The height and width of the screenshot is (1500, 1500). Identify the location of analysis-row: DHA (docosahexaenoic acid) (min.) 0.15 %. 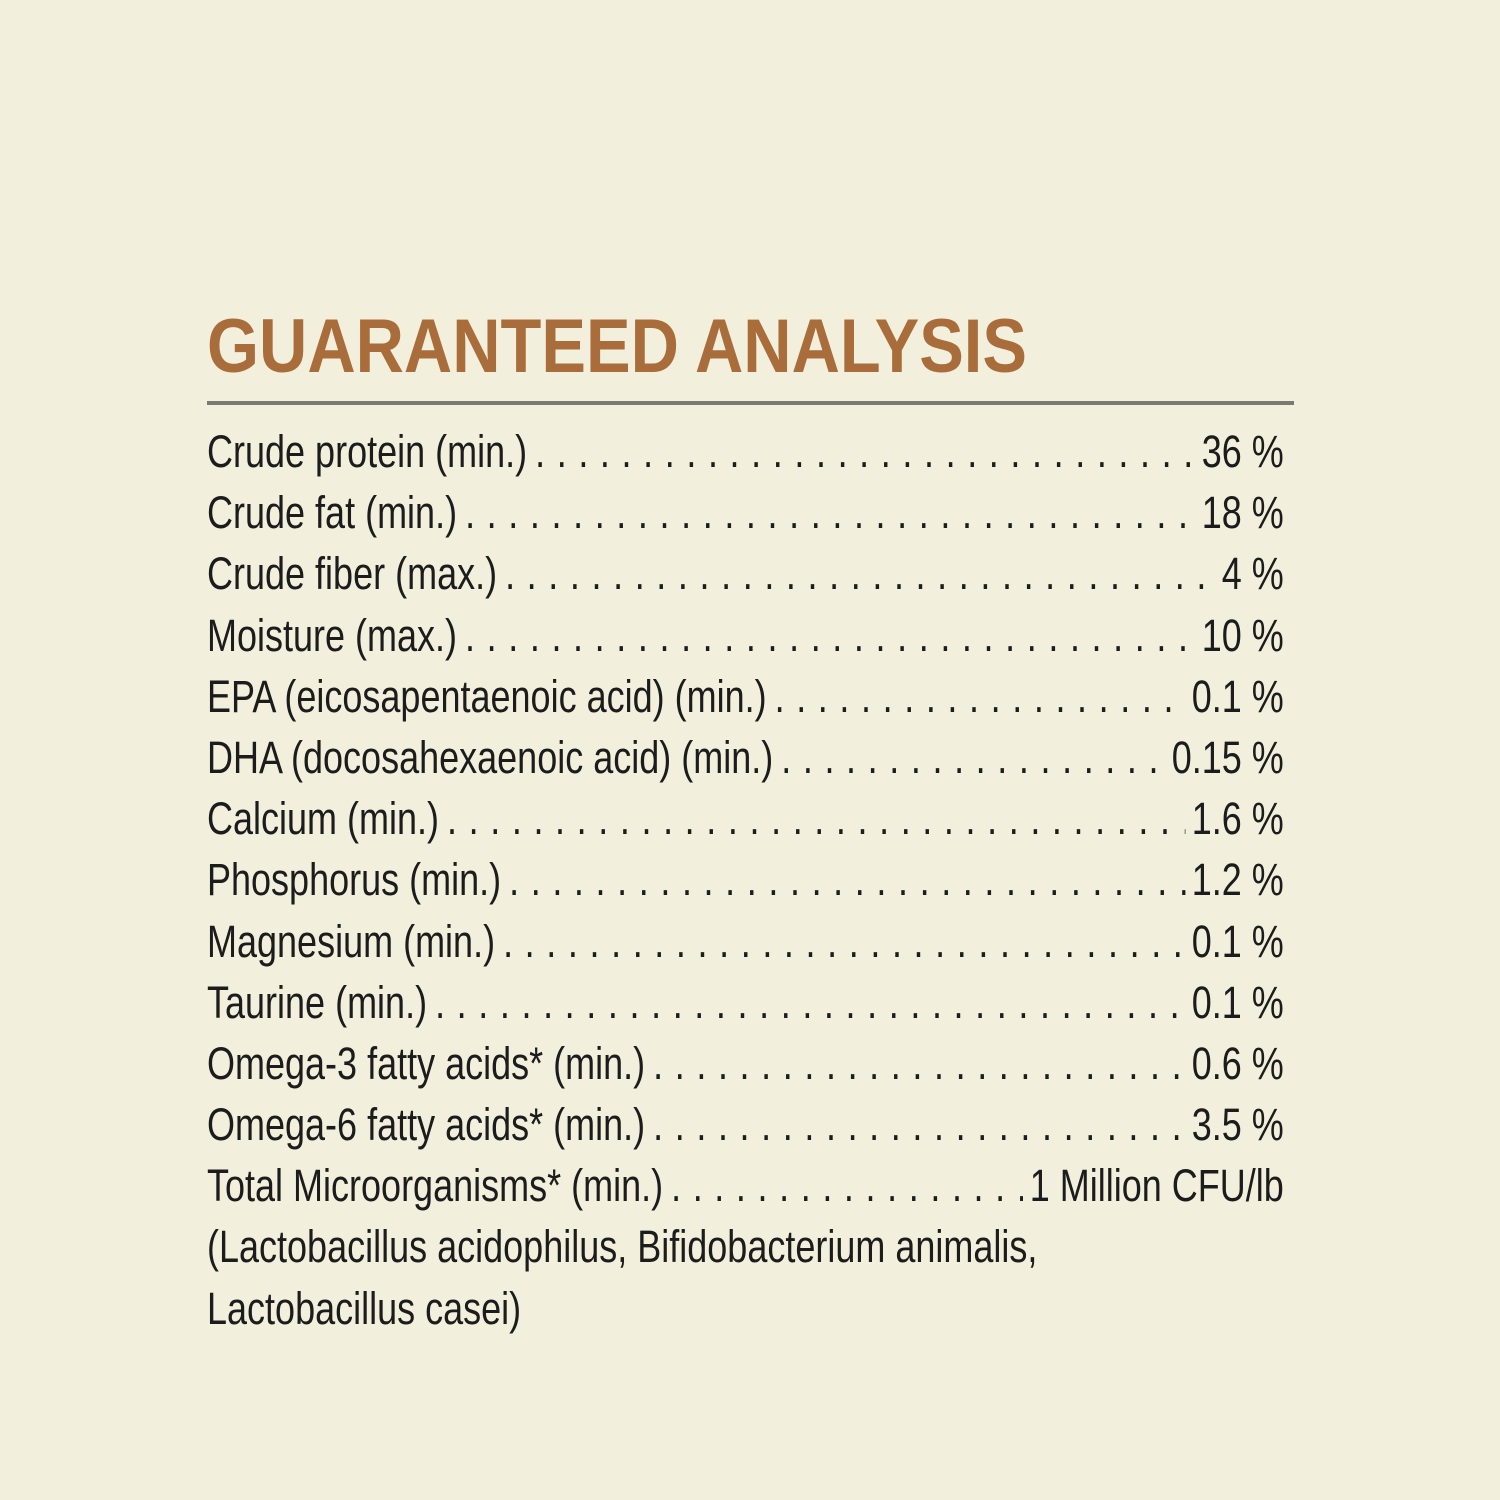
(745, 757).